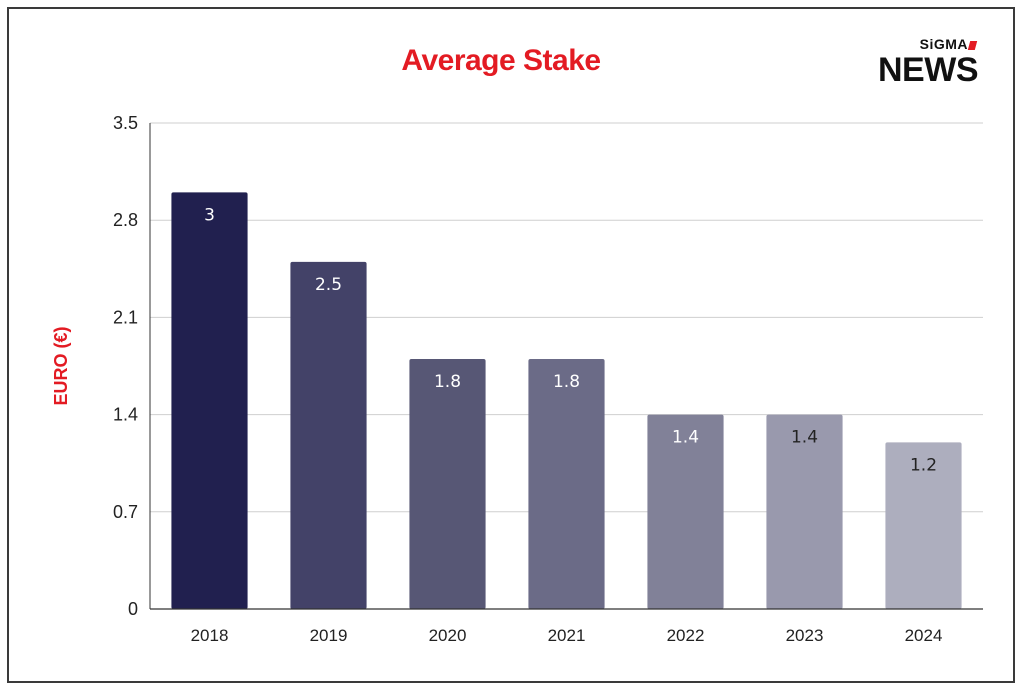 The width and height of the screenshot is (1024, 694). Describe the element at coordinates (447, 484) in the screenshot. I see `bar-2020` at that location.